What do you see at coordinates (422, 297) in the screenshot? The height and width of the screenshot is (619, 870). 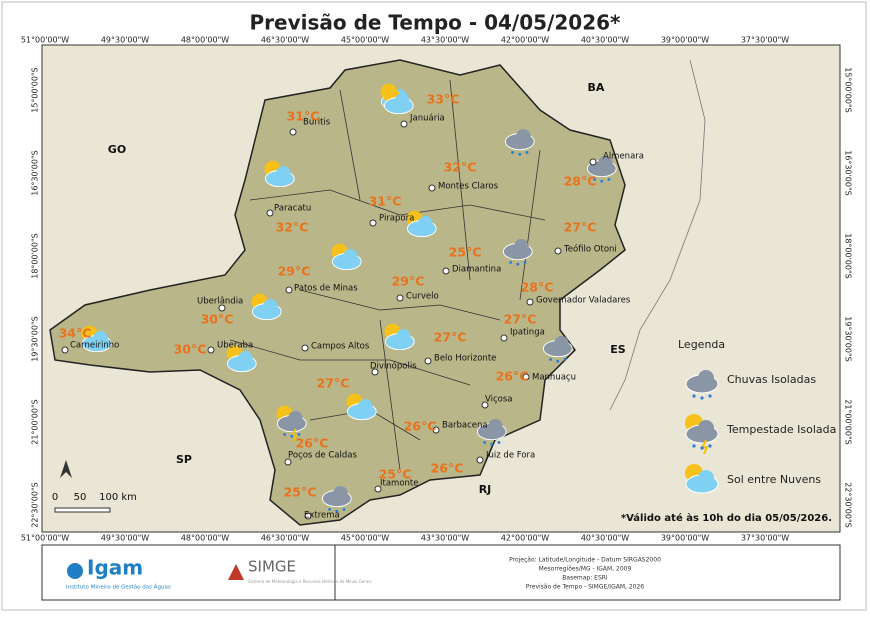 I see `city-name: Curvelo` at bounding box center [422, 297].